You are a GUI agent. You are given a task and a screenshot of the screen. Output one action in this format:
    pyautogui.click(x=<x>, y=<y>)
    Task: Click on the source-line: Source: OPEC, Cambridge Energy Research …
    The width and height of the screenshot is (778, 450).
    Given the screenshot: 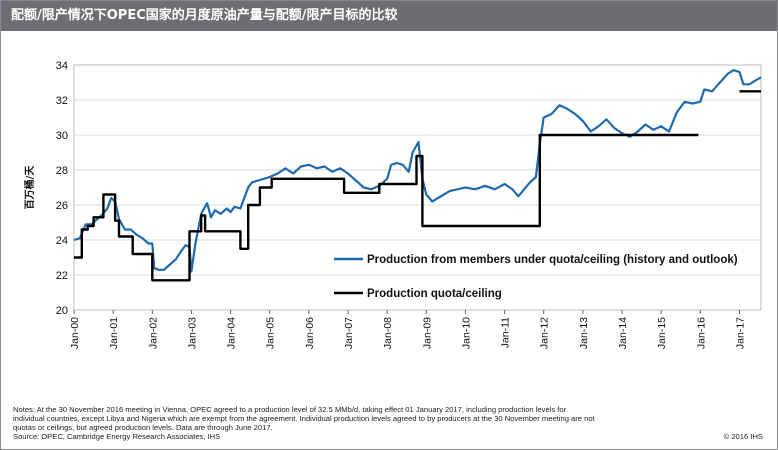 What is the action you would take?
    pyautogui.click(x=117, y=436)
    